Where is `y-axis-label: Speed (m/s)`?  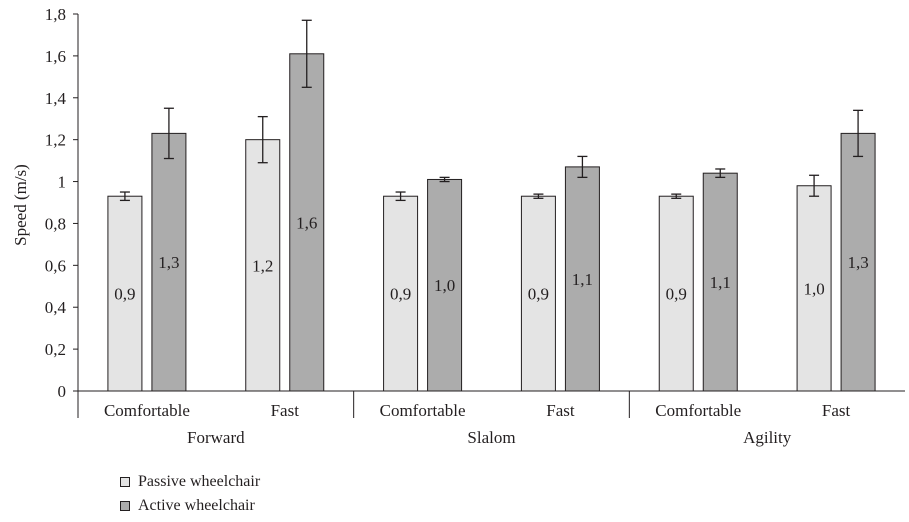 y-axis-label: Speed (m/s) is located at coordinates (20, 205).